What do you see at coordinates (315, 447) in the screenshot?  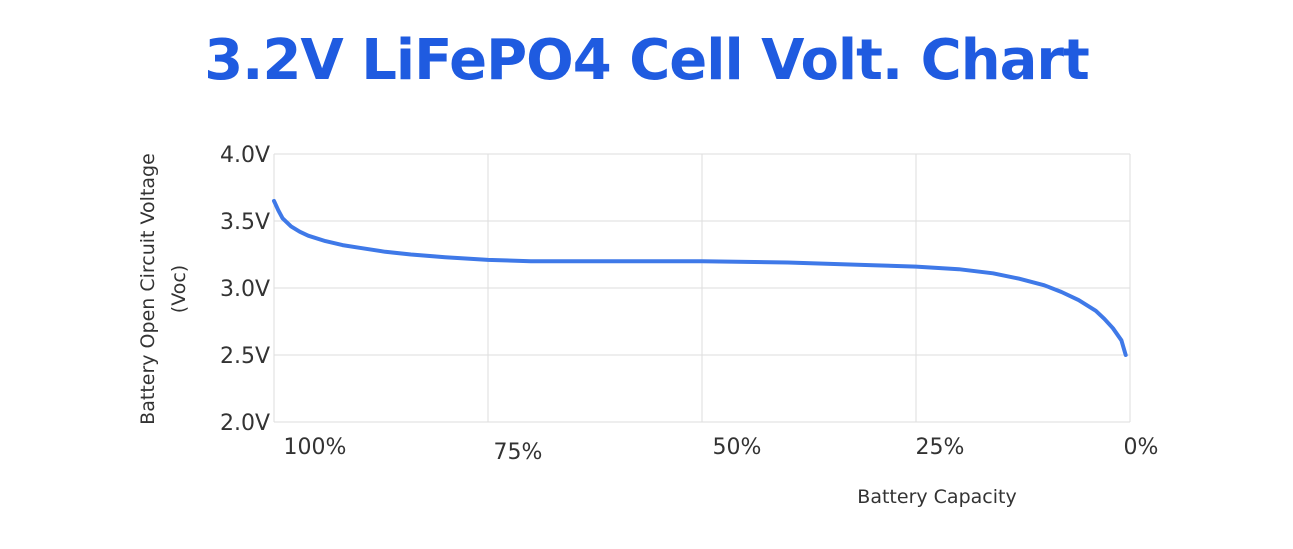 I see `x-tick-label: 100%` at bounding box center [315, 447].